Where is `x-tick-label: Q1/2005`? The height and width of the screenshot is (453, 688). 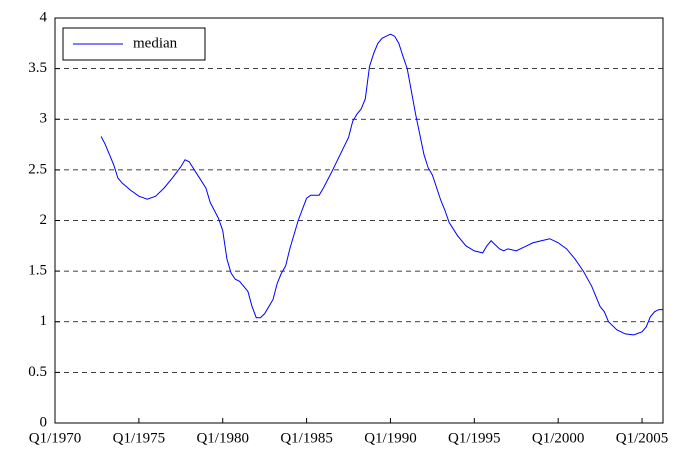
x-tick-label: Q1/2005 is located at coordinates (642, 438).